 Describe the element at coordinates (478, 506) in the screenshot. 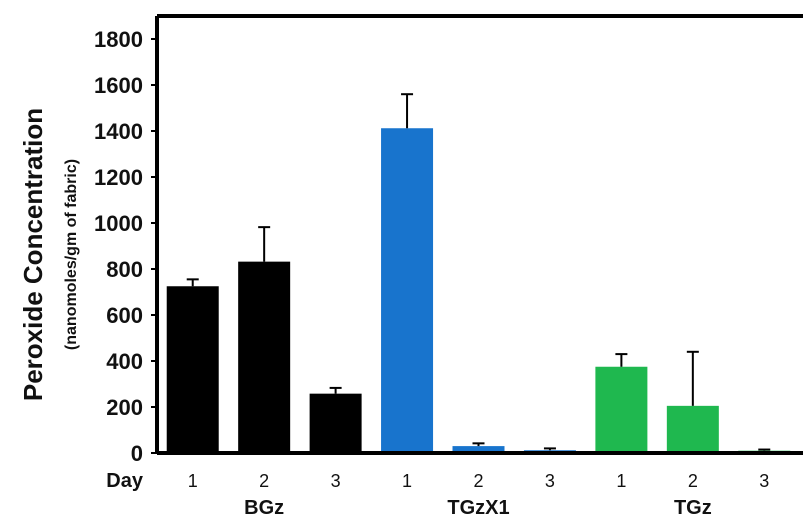

I see `group-label-TGzX1: TGzX1` at that location.